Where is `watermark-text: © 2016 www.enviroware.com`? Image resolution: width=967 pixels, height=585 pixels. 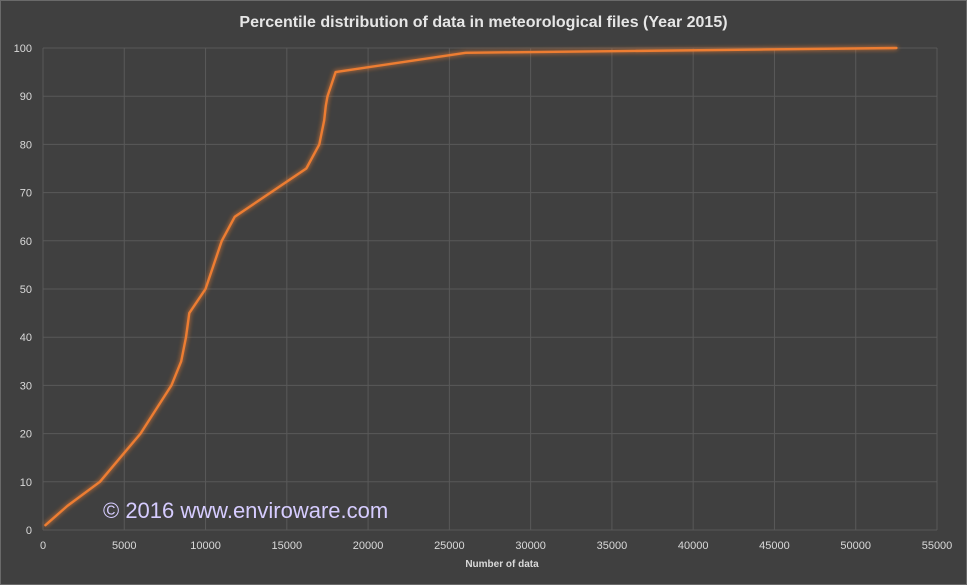 watermark-text: © 2016 www.enviroware.com is located at coordinates (246, 510).